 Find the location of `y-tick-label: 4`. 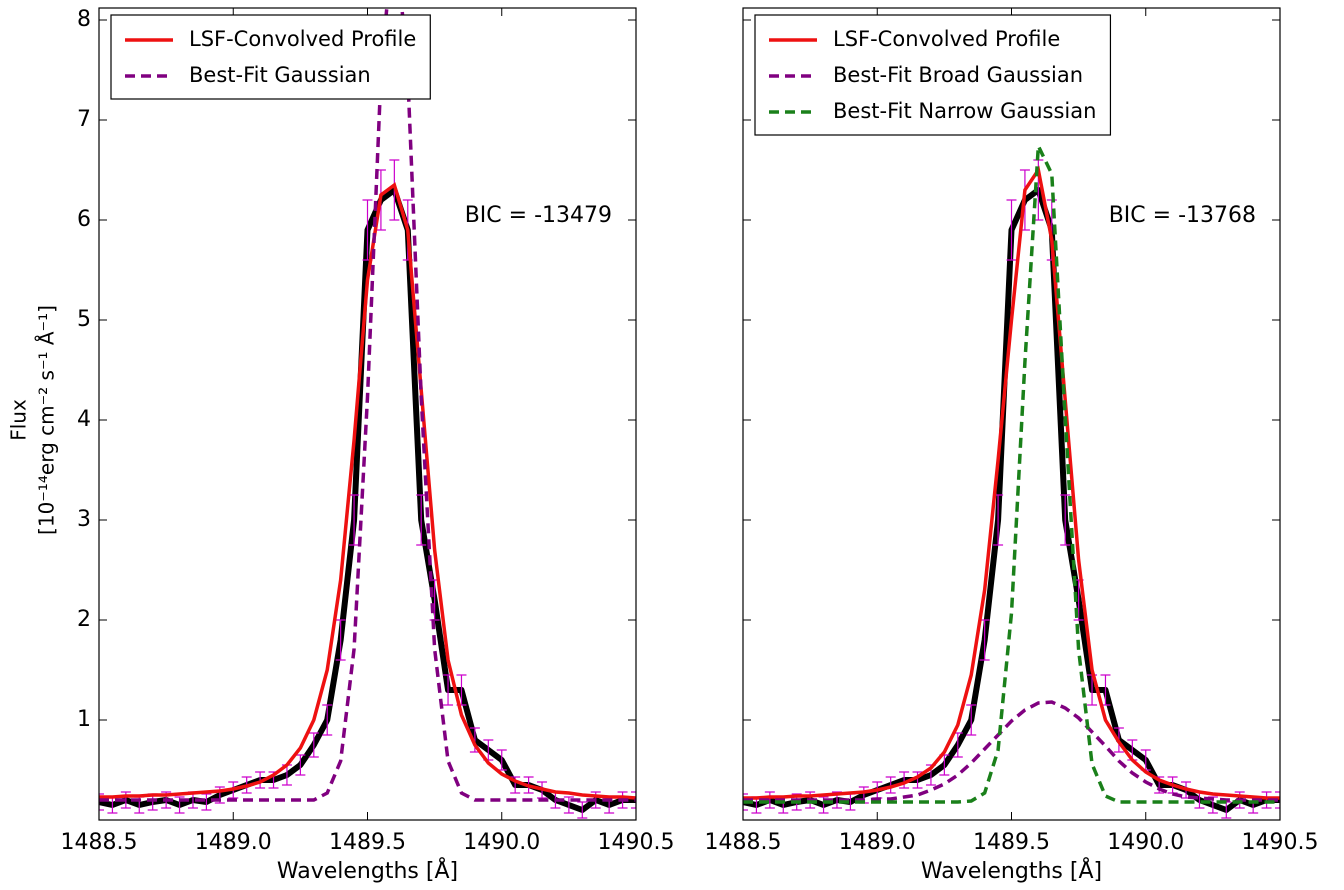

y-tick-label: 4 is located at coordinates (84, 419).